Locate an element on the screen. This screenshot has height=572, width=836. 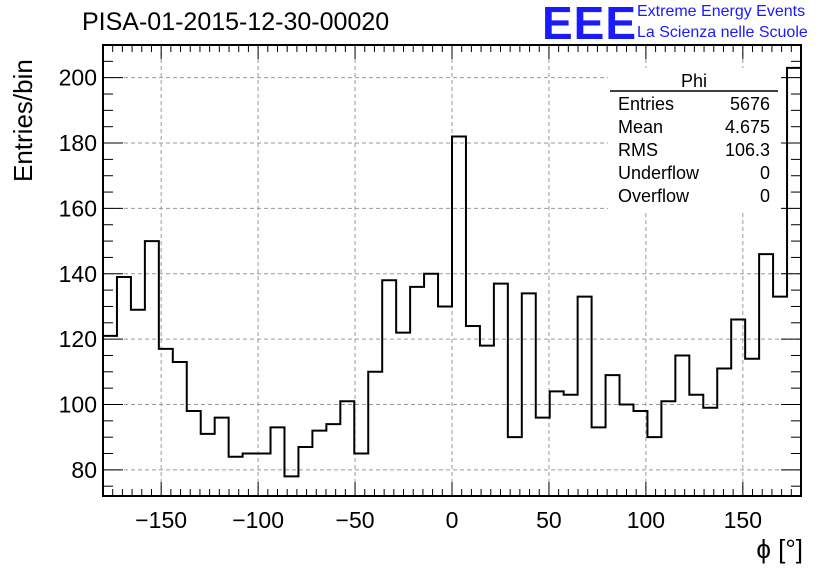
y-tick-label: 160 is located at coordinates (78, 208).